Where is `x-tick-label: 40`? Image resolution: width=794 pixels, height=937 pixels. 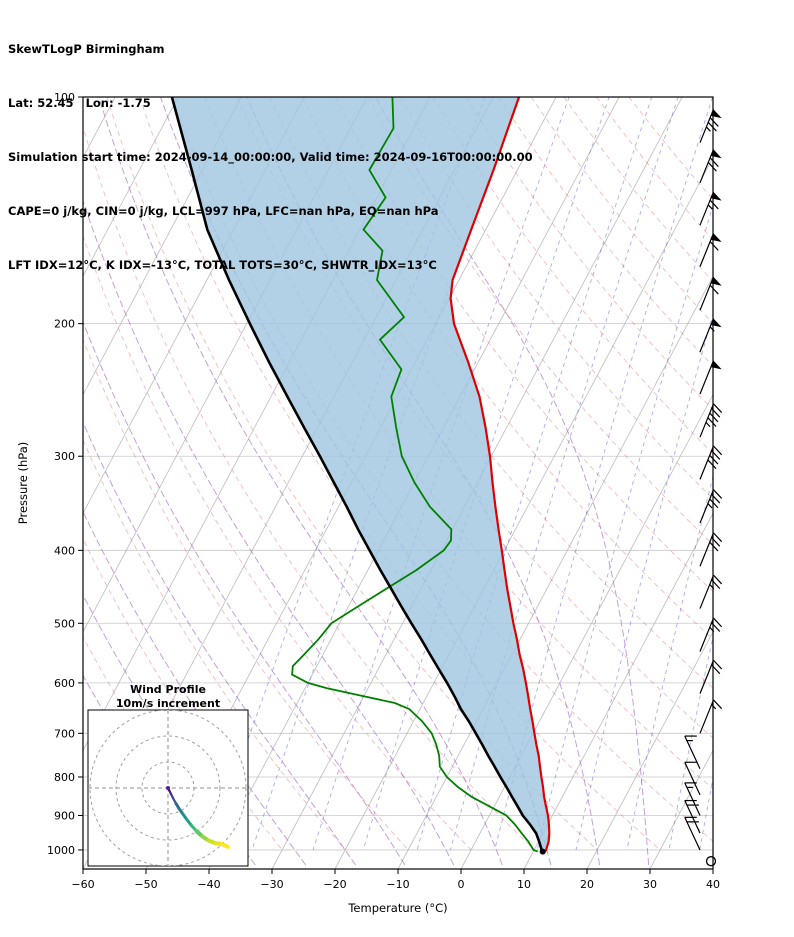 x-tick-label: 40 is located at coordinates (713, 884).